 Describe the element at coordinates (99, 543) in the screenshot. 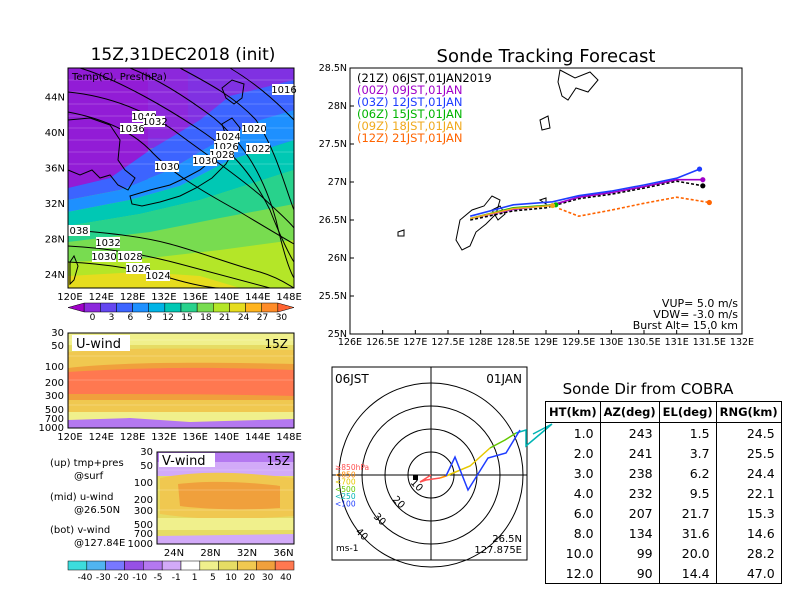

I see `note-bot-2: @127.84E` at that location.